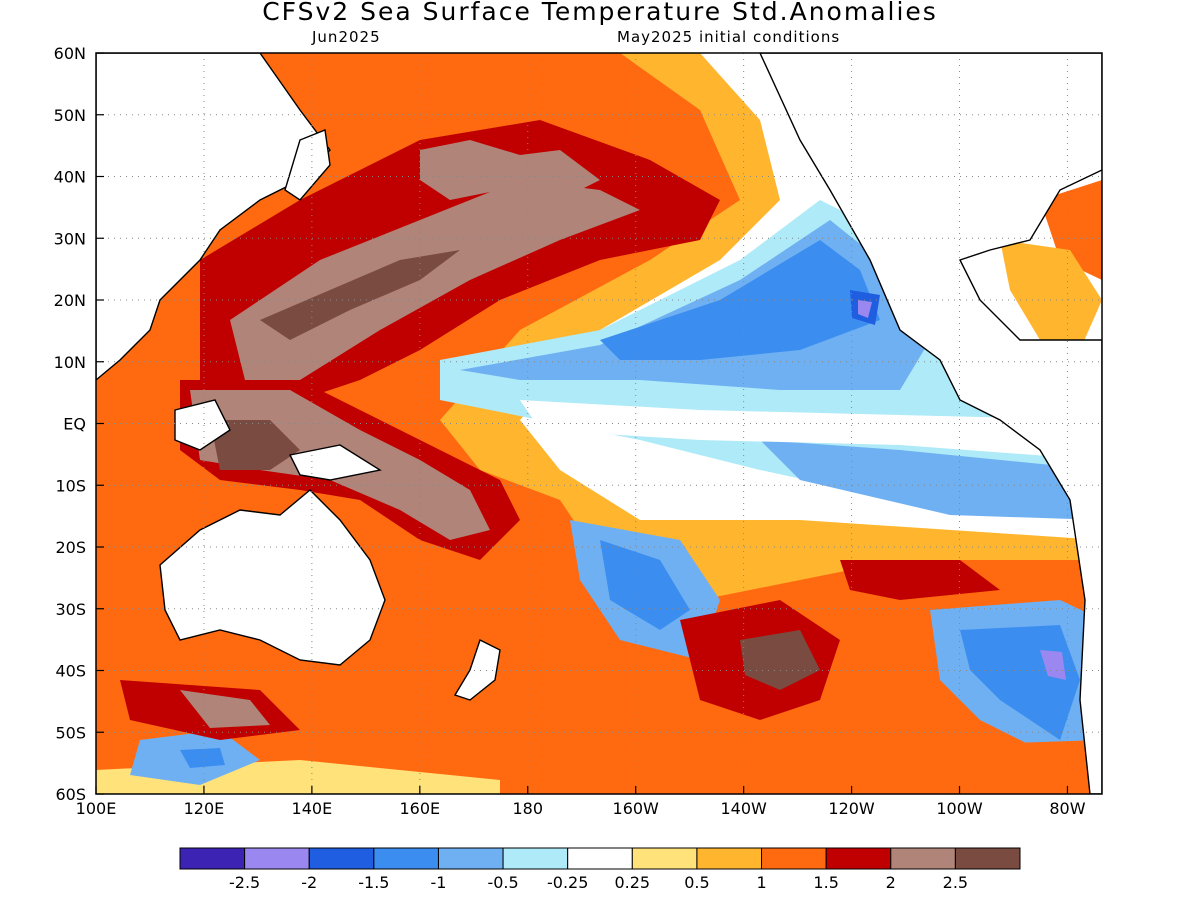  What do you see at coordinates (761, 882) in the screenshot?
I see `legend-label: 1` at bounding box center [761, 882].